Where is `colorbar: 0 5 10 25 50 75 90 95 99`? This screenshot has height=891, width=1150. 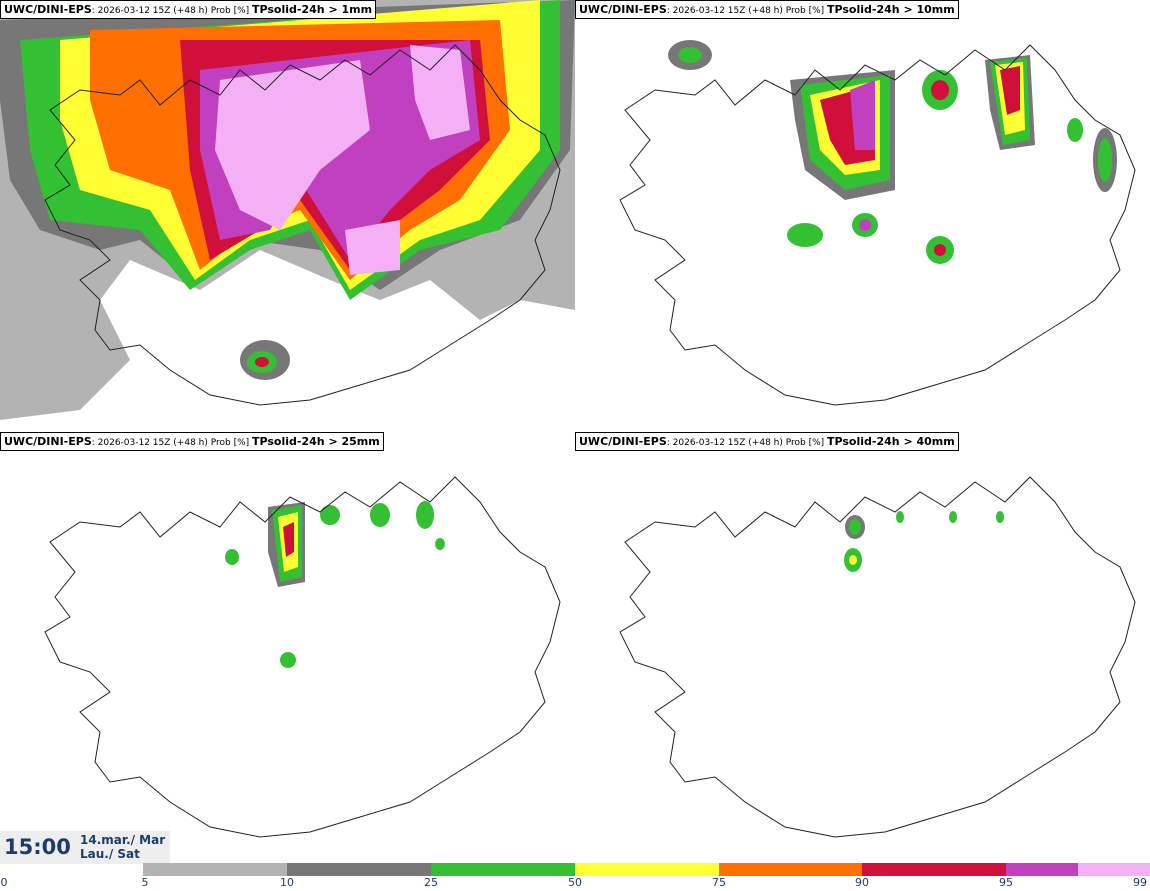
colorbar: 0 5 10 25 50 75 90 95 99 is located at coordinates (575, 877).